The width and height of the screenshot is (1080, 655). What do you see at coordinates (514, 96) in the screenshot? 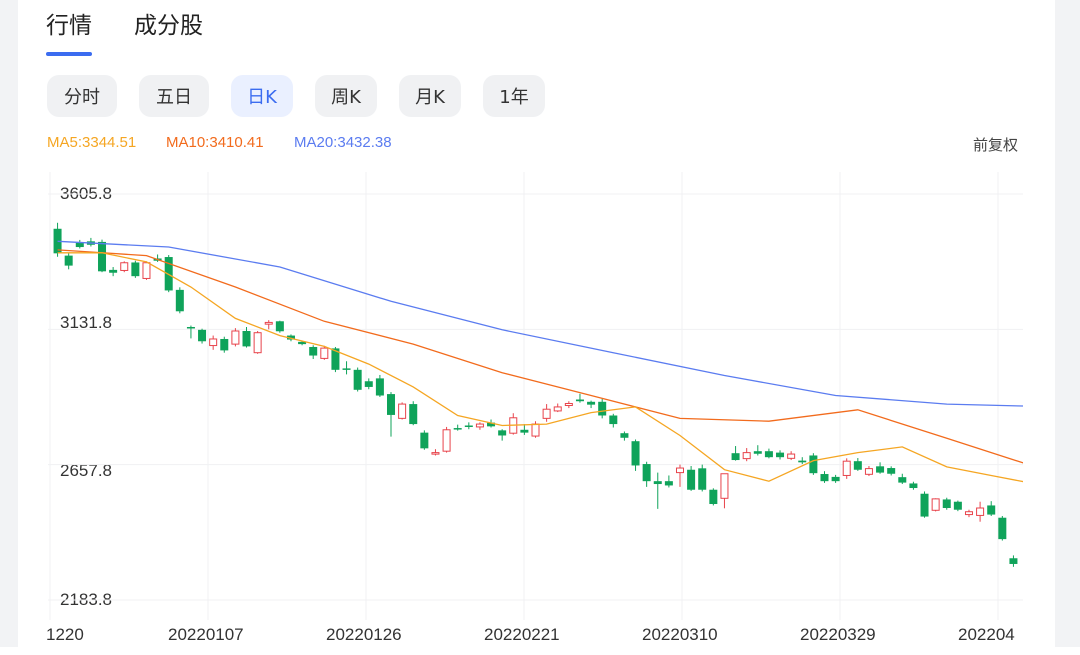
I see `period-one-year-button: 1年` at bounding box center [514, 96].